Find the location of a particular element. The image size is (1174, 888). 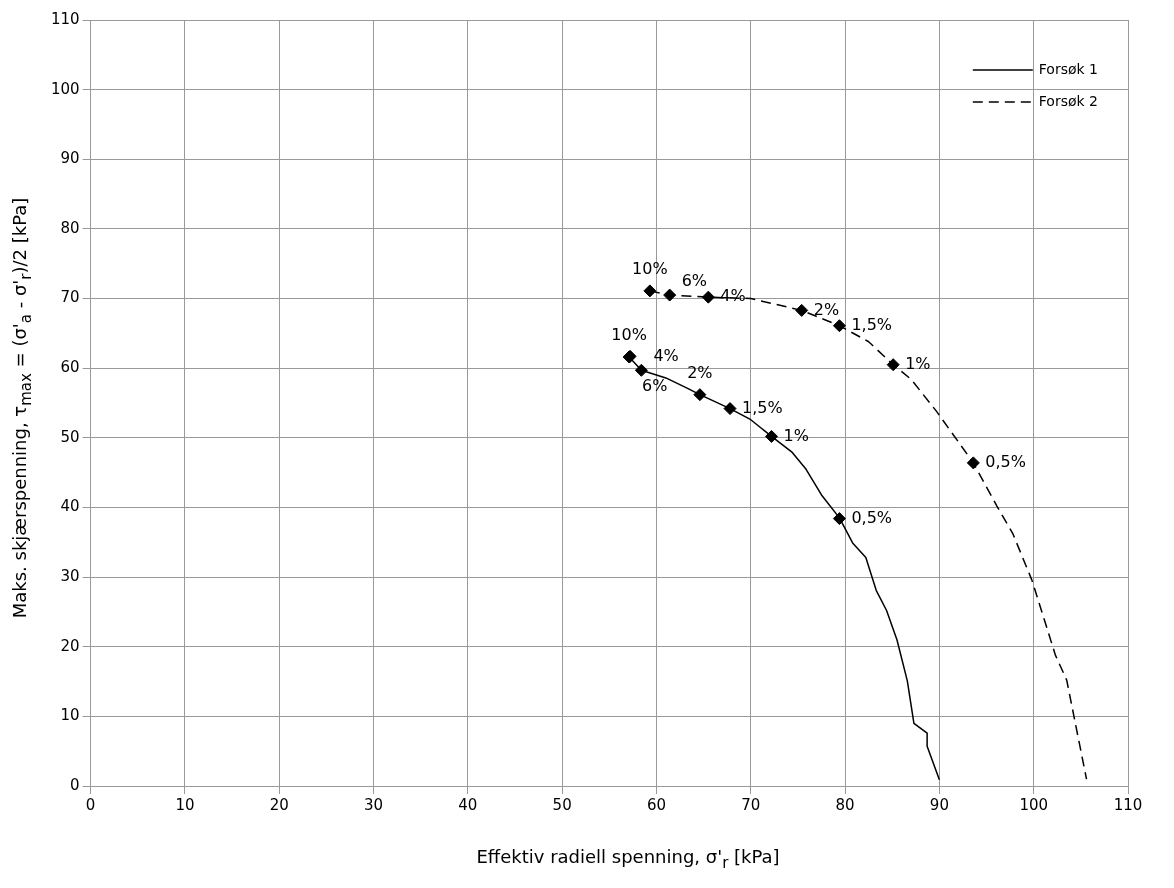

y-tick-label: 0 is located at coordinates (75, 784).